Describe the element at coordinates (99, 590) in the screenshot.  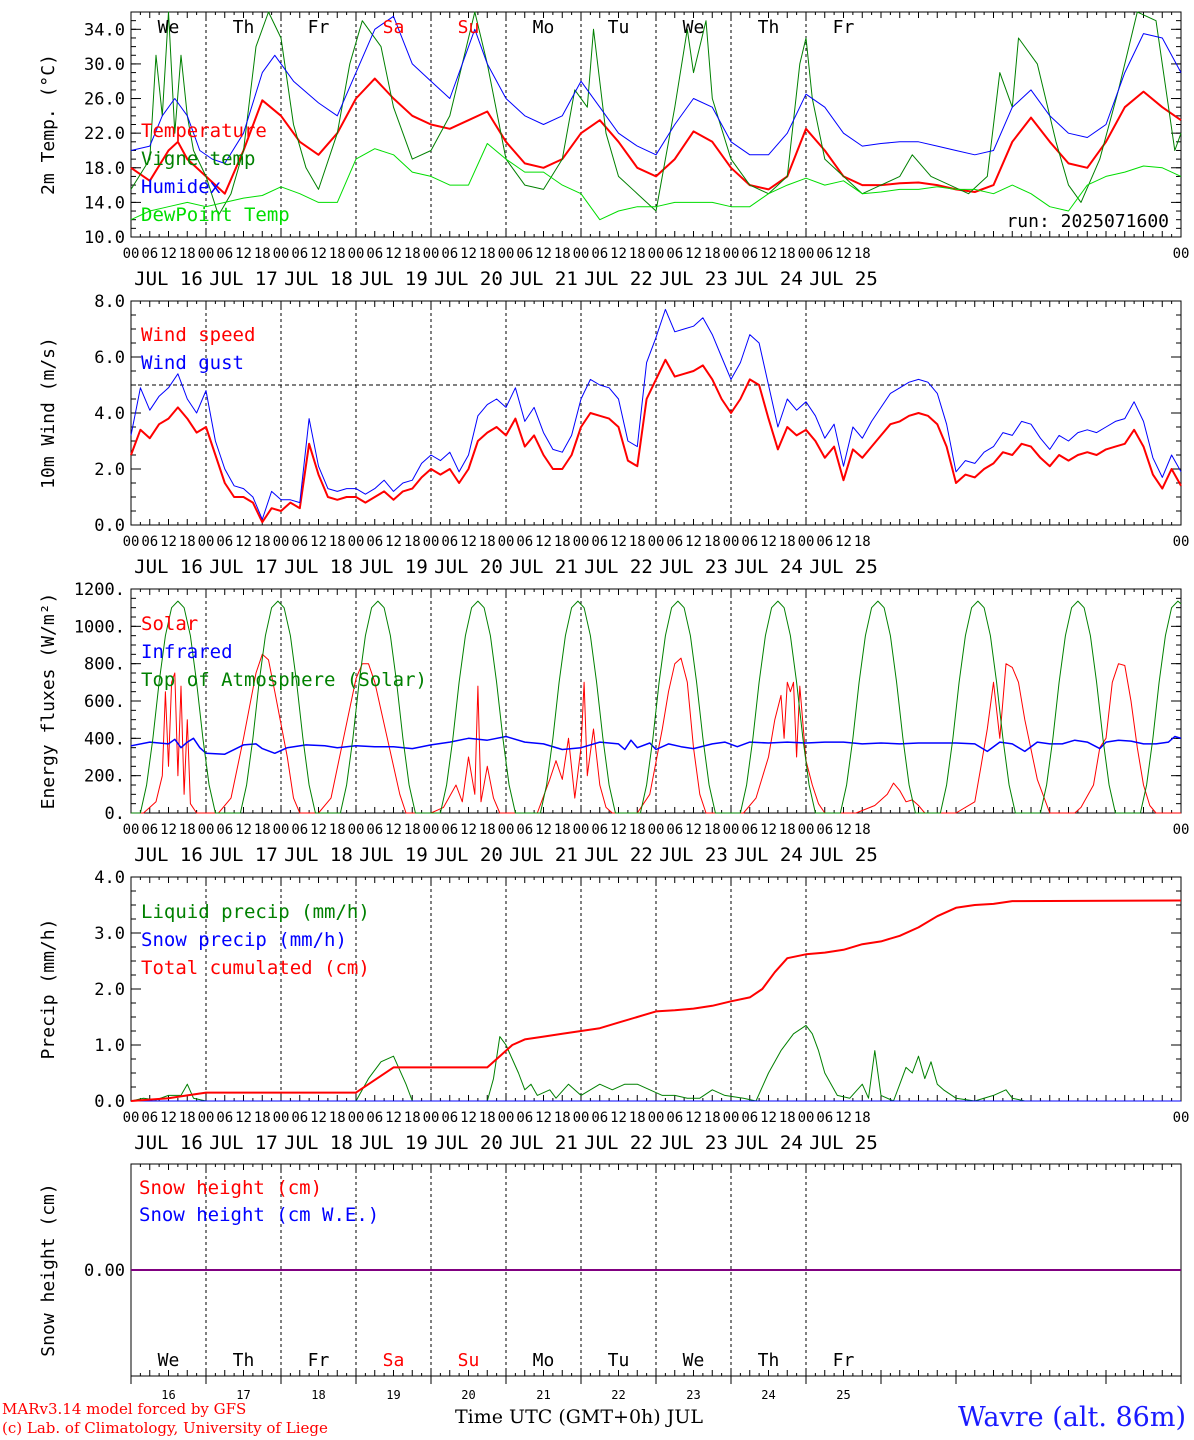
I see `y-tick-label: 1200.` at that location.